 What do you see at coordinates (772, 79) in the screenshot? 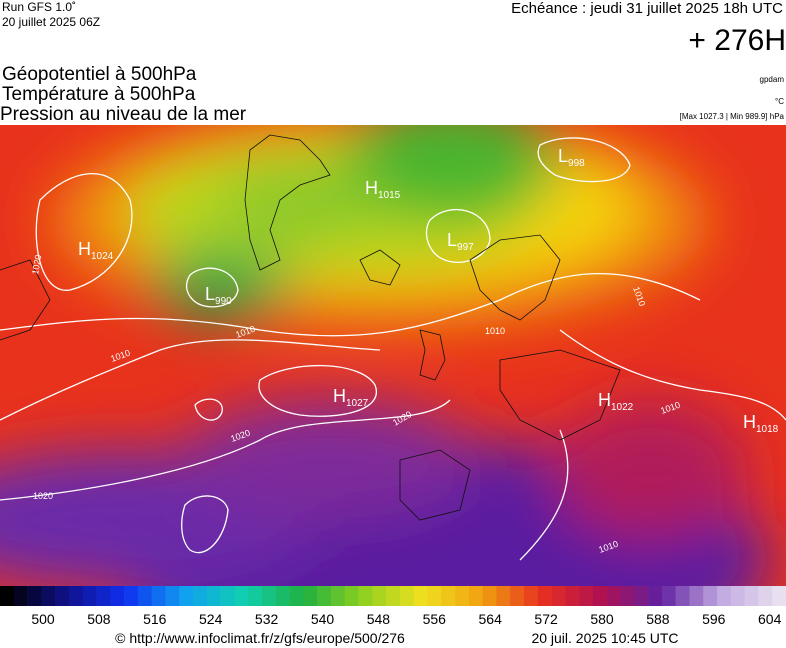
I see `unit-geopotential: gpdam` at bounding box center [772, 79].